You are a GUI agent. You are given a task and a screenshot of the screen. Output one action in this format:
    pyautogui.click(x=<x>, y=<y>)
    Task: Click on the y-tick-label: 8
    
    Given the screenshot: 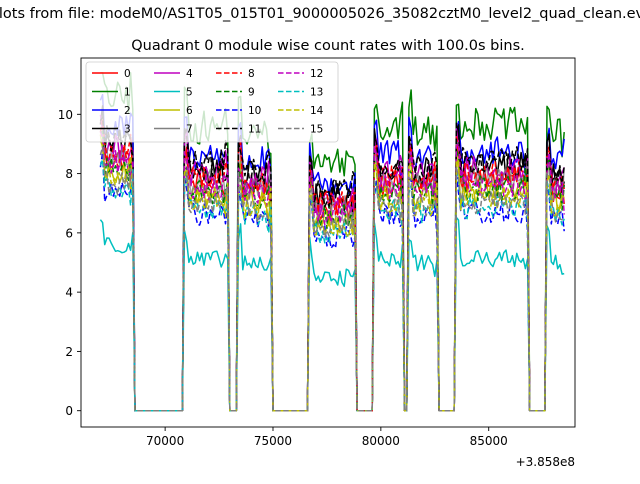 What is the action you would take?
    pyautogui.click(x=69, y=174)
    